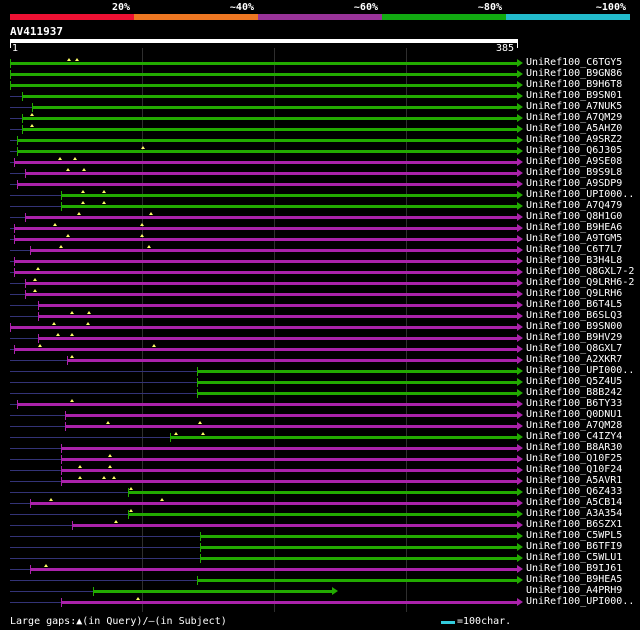  I want to click on hit-label: UniRef100_B6T4L5, so click(574, 304).